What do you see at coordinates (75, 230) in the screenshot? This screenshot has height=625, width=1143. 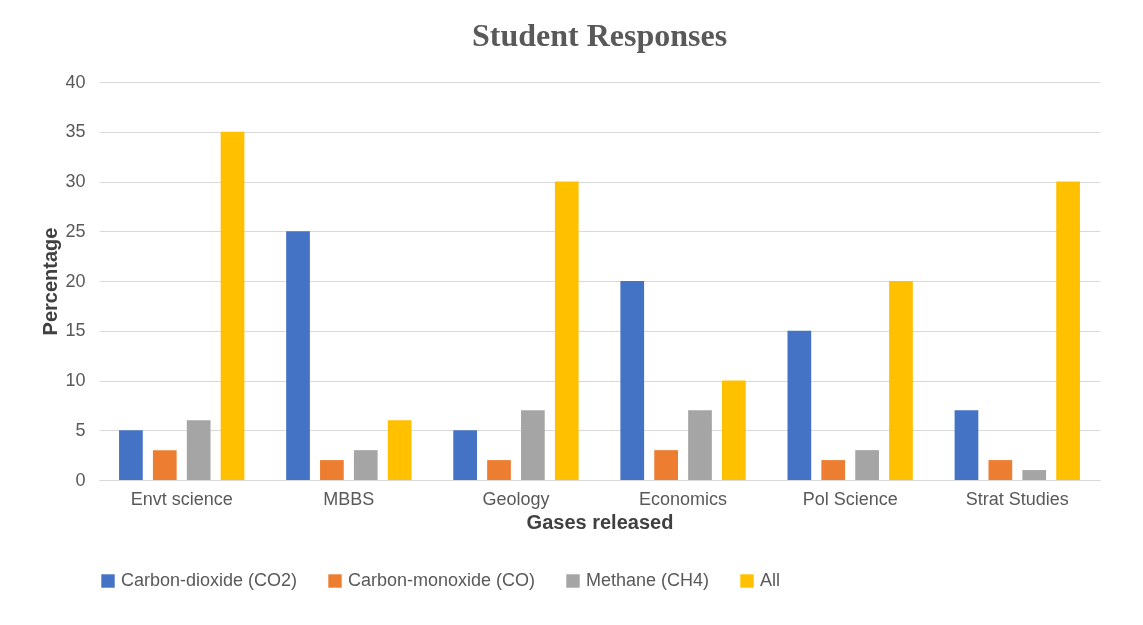 I see `y-tick-label: 25` at bounding box center [75, 230].